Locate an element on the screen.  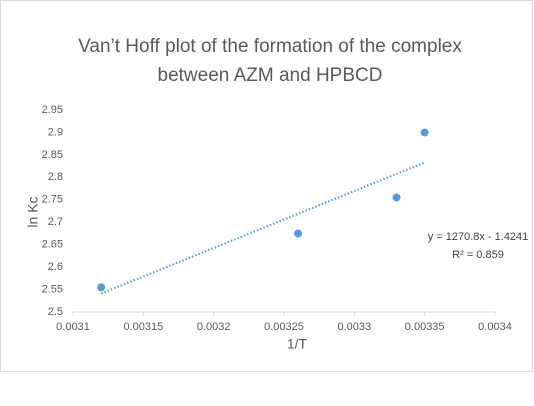
y-tick-label: 2.9 is located at coordinates (55, 132).